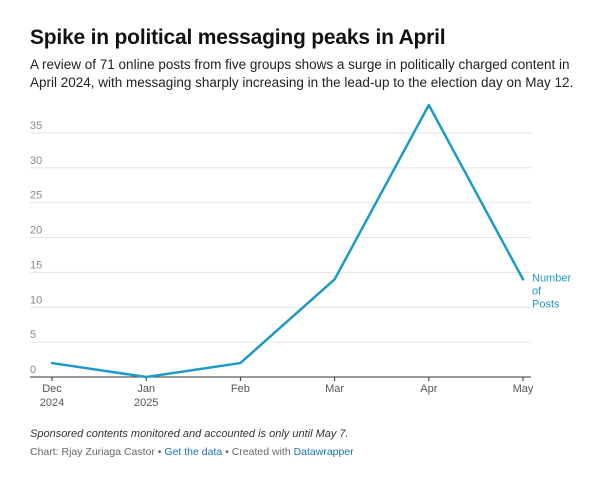 This screenshot has height=488, width=600. Describe the element at coordinates (36, 231) in the screenshot. I see `y-tick-label: 20` at that location.